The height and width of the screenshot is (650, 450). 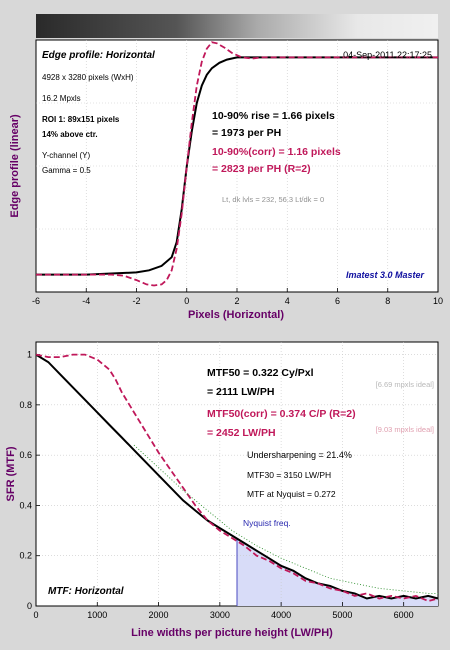 What do you see at coordinates (387, 55) in the screenshot?
I see `timestamp: 04-Sep-2011 22:17:25` at bounding box center [387, 55].